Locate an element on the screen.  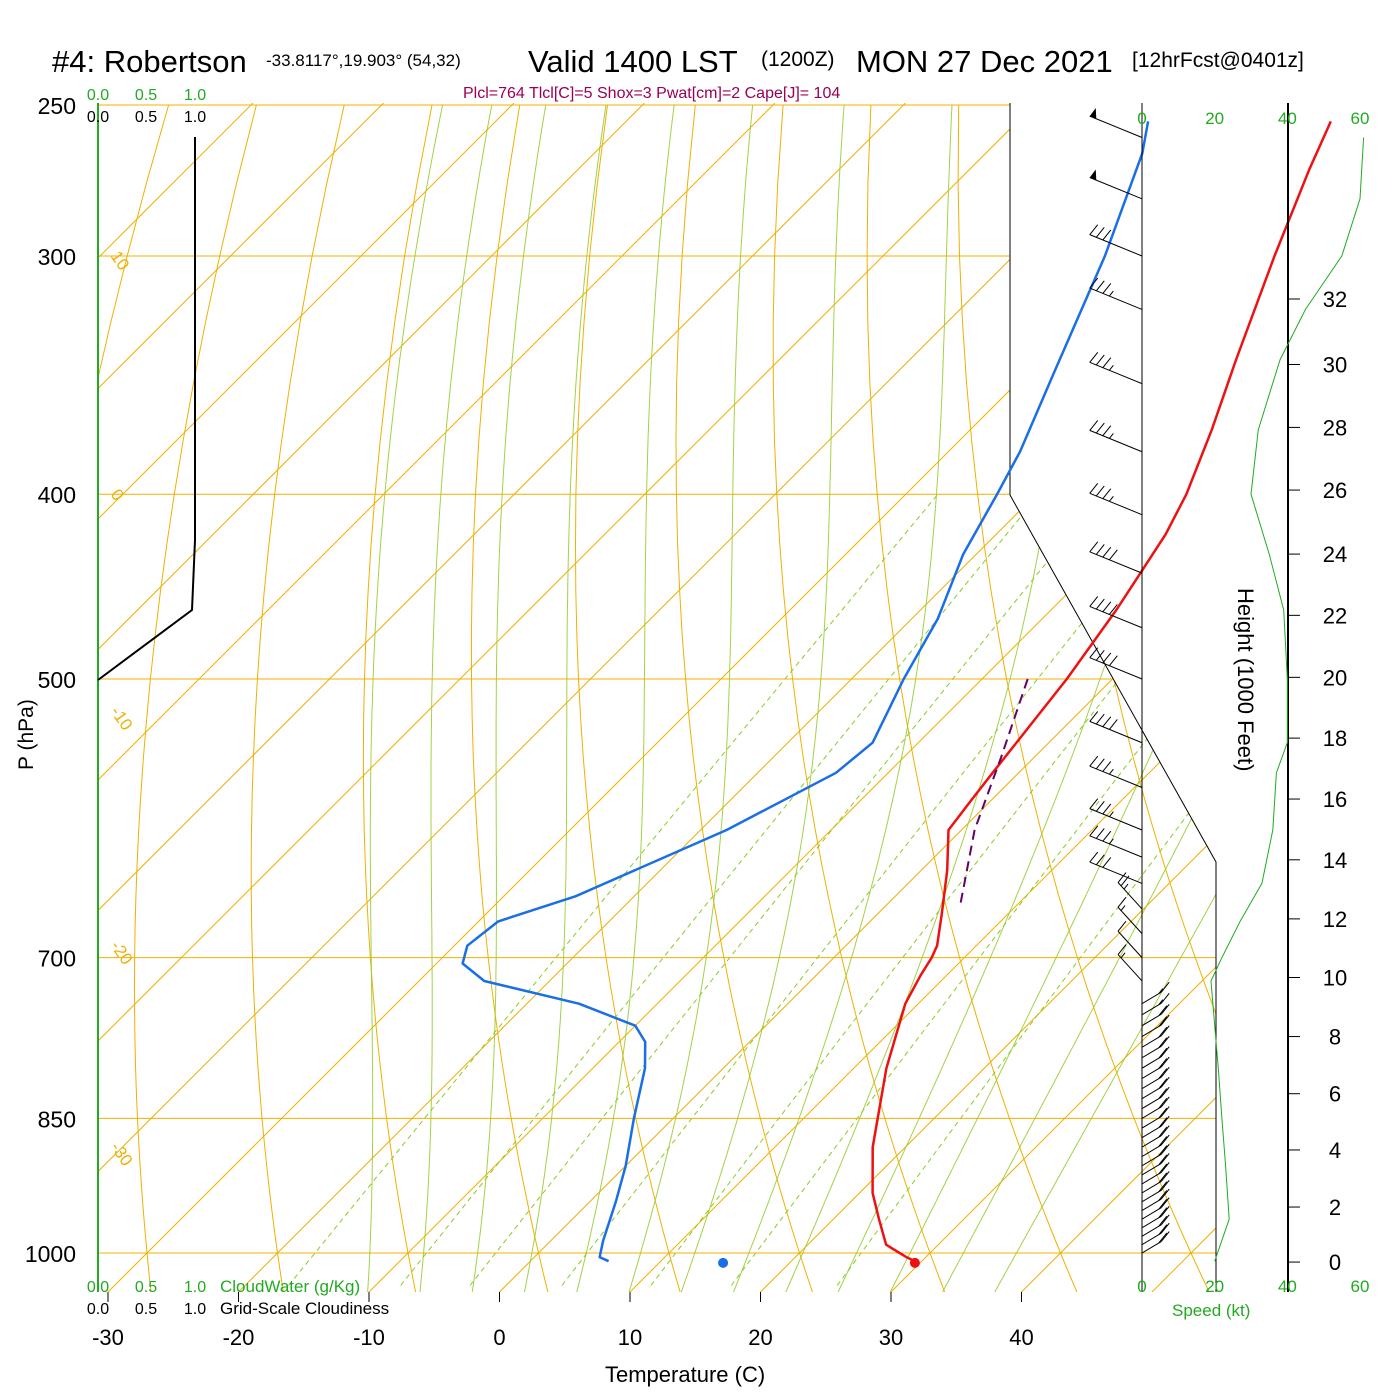
height-tick-label: 32 is located at coordinates (1335, 299).